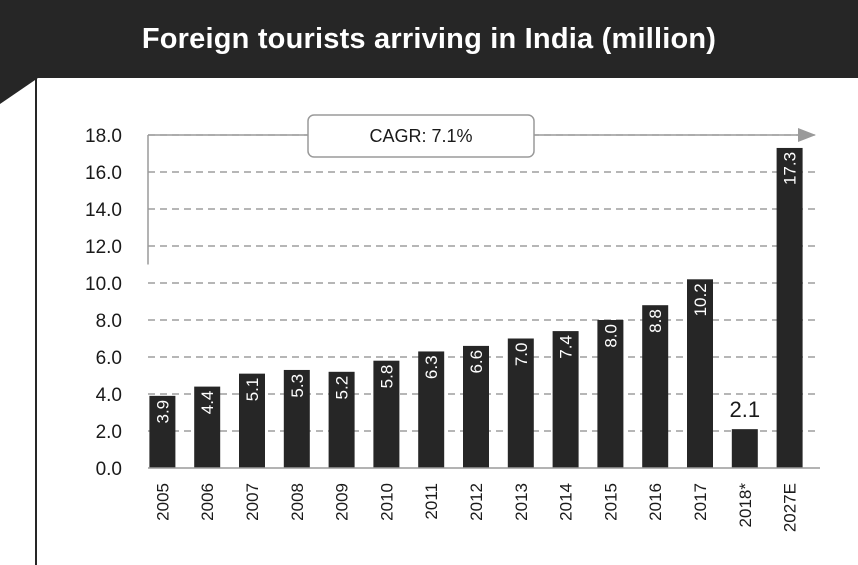 Image resolution: width=858 pixels, height=565 pixels. I want to click on frame-left-border, so click(36, 321).